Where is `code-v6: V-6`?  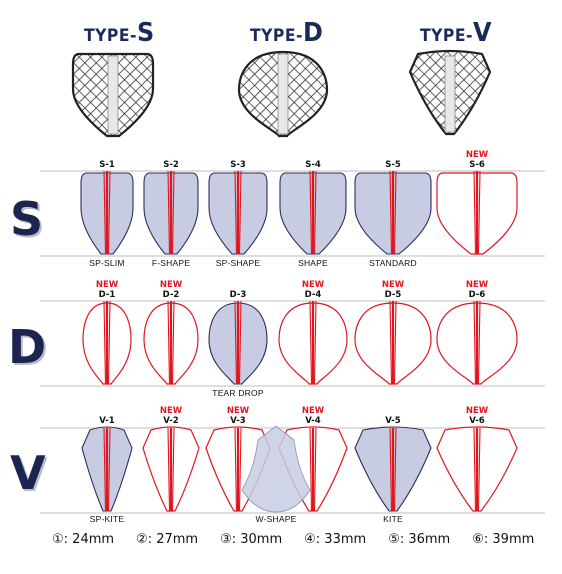
code-v6: V-6 is located at coordinates (477, 421).